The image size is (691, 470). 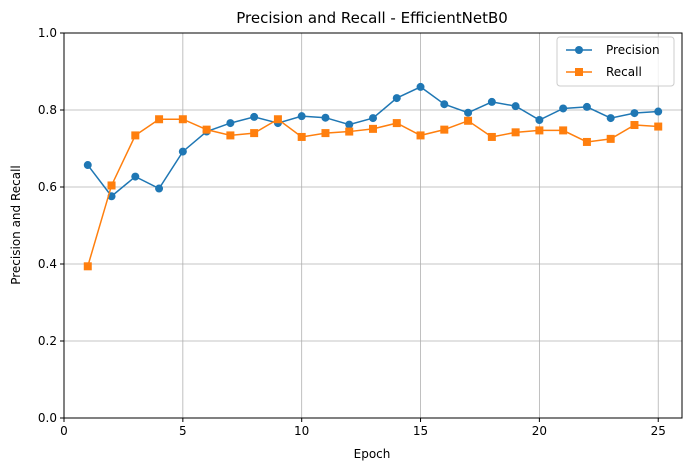 I want to click on y-tick-label: 1.0, so click(x=47, y=33).